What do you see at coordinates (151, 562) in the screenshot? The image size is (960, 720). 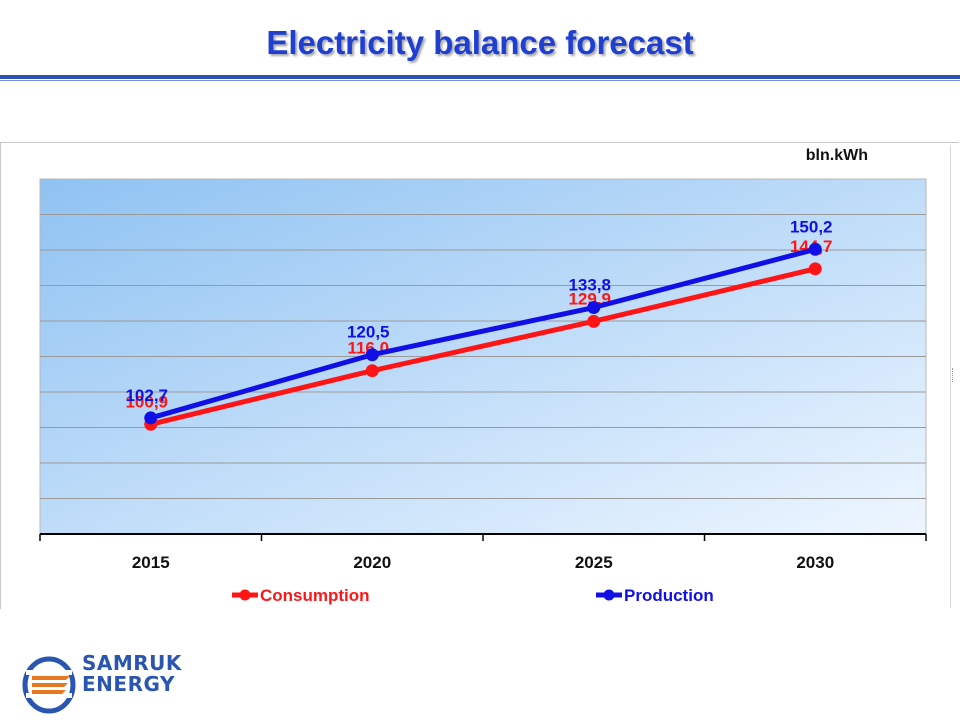 I see `x-tick-label: 2015` at bounding box center [151, 562].